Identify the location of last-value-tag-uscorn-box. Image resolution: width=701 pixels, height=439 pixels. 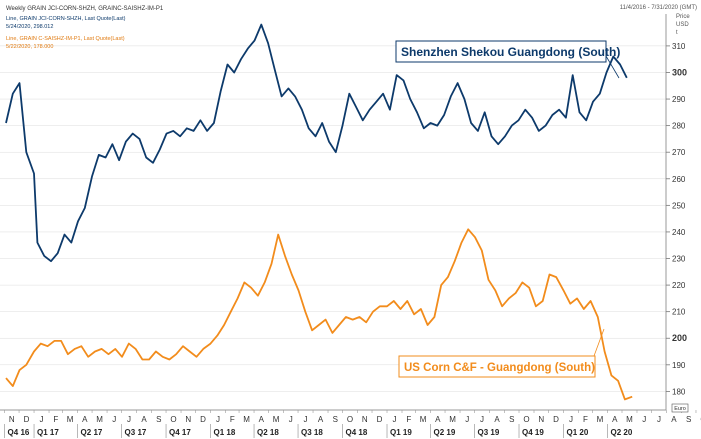
(680, 408).